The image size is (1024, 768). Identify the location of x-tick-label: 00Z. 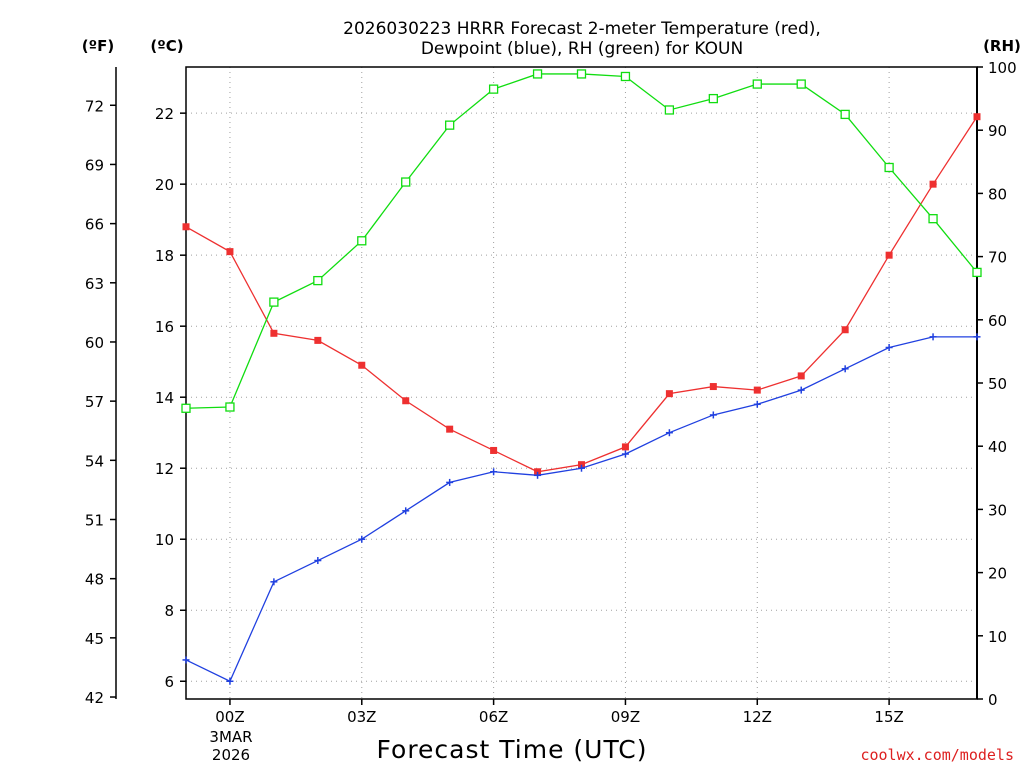
(229, 717).